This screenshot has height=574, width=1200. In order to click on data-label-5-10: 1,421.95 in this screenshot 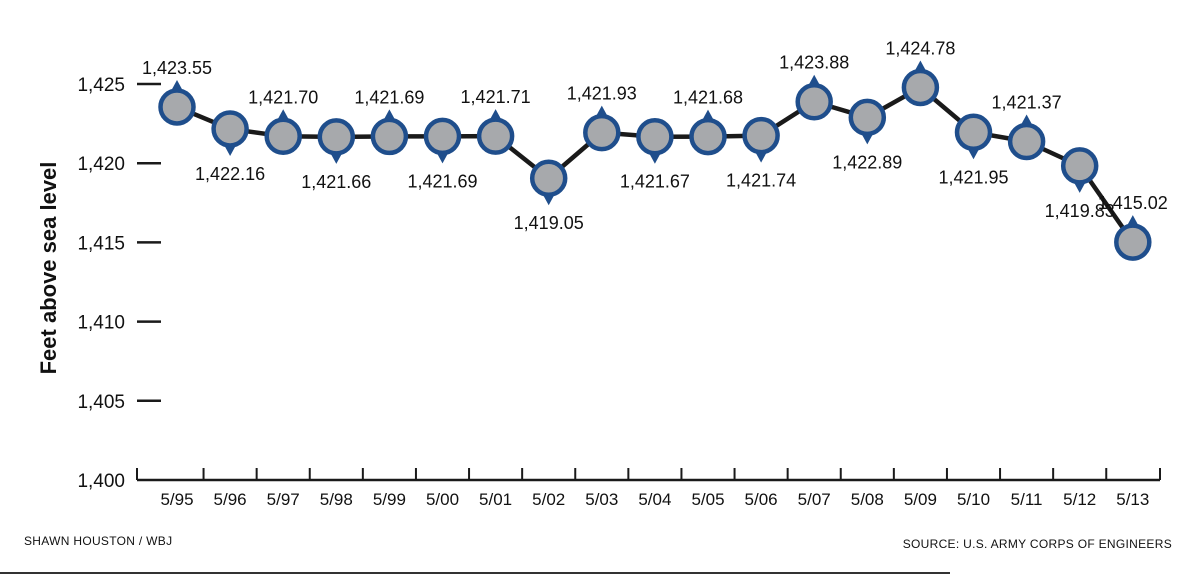, I will do `click(973, 177)`.